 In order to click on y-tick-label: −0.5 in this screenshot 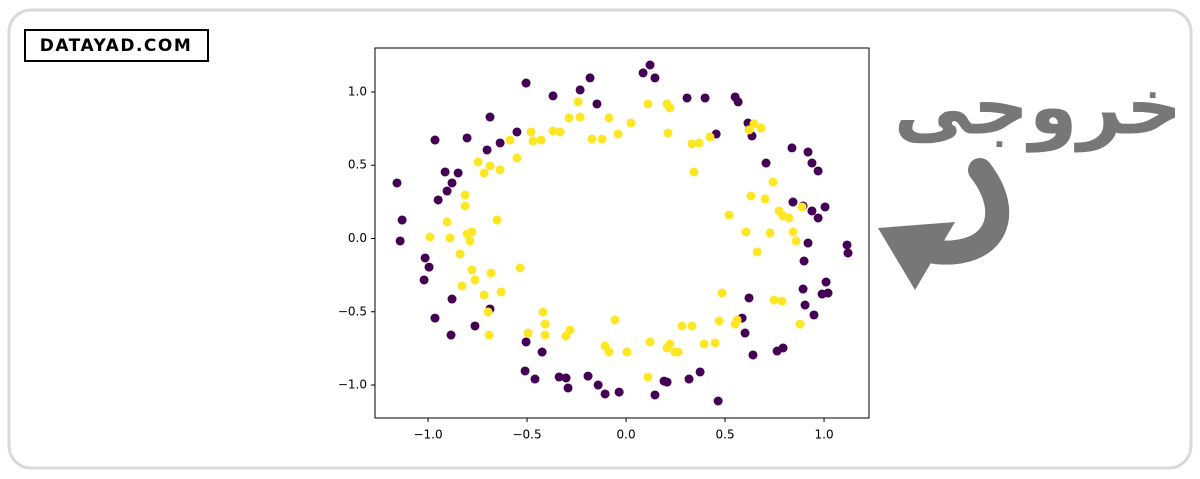, I will do `click(352, 311)`.